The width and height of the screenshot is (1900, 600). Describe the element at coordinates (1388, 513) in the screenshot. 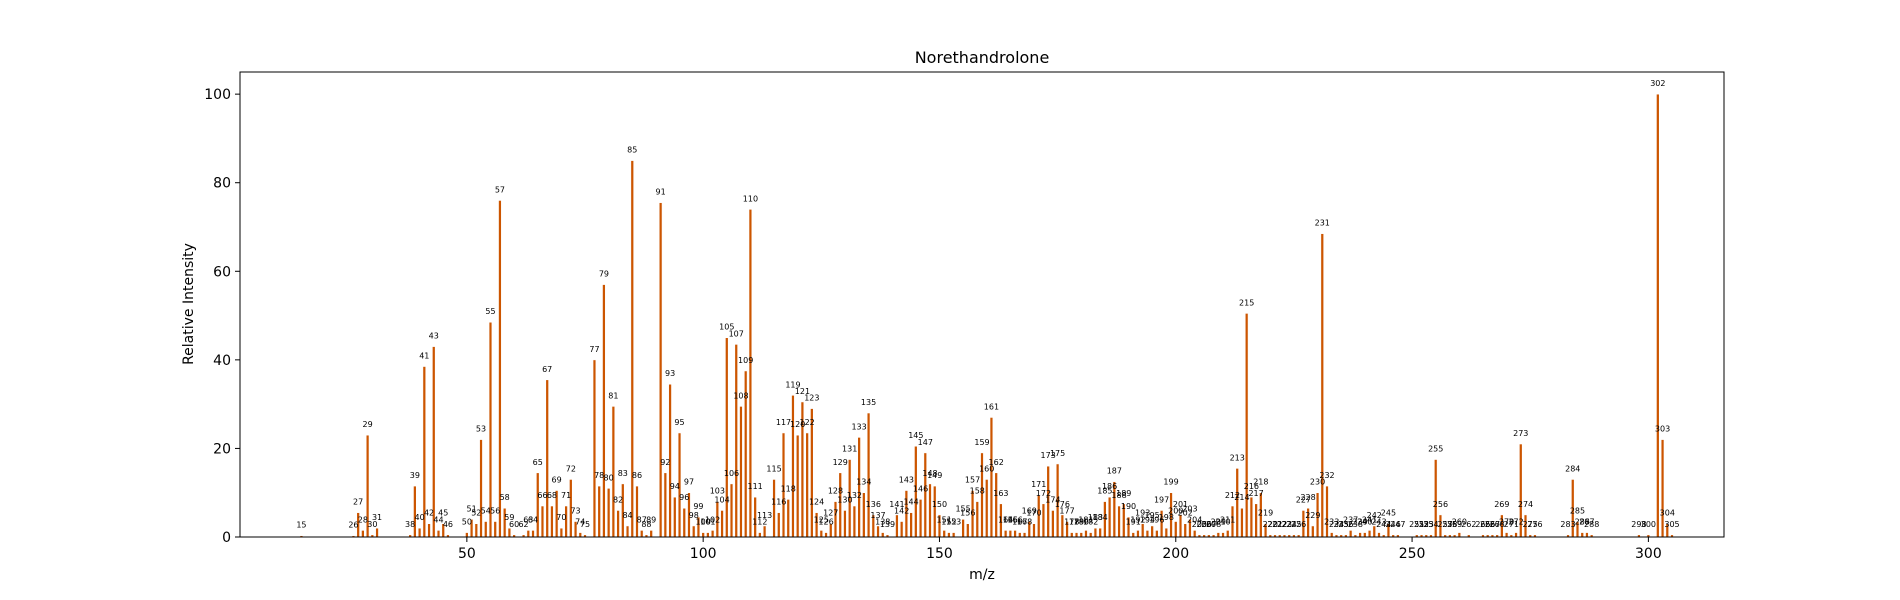

I see `peak-label: 245` at that location.